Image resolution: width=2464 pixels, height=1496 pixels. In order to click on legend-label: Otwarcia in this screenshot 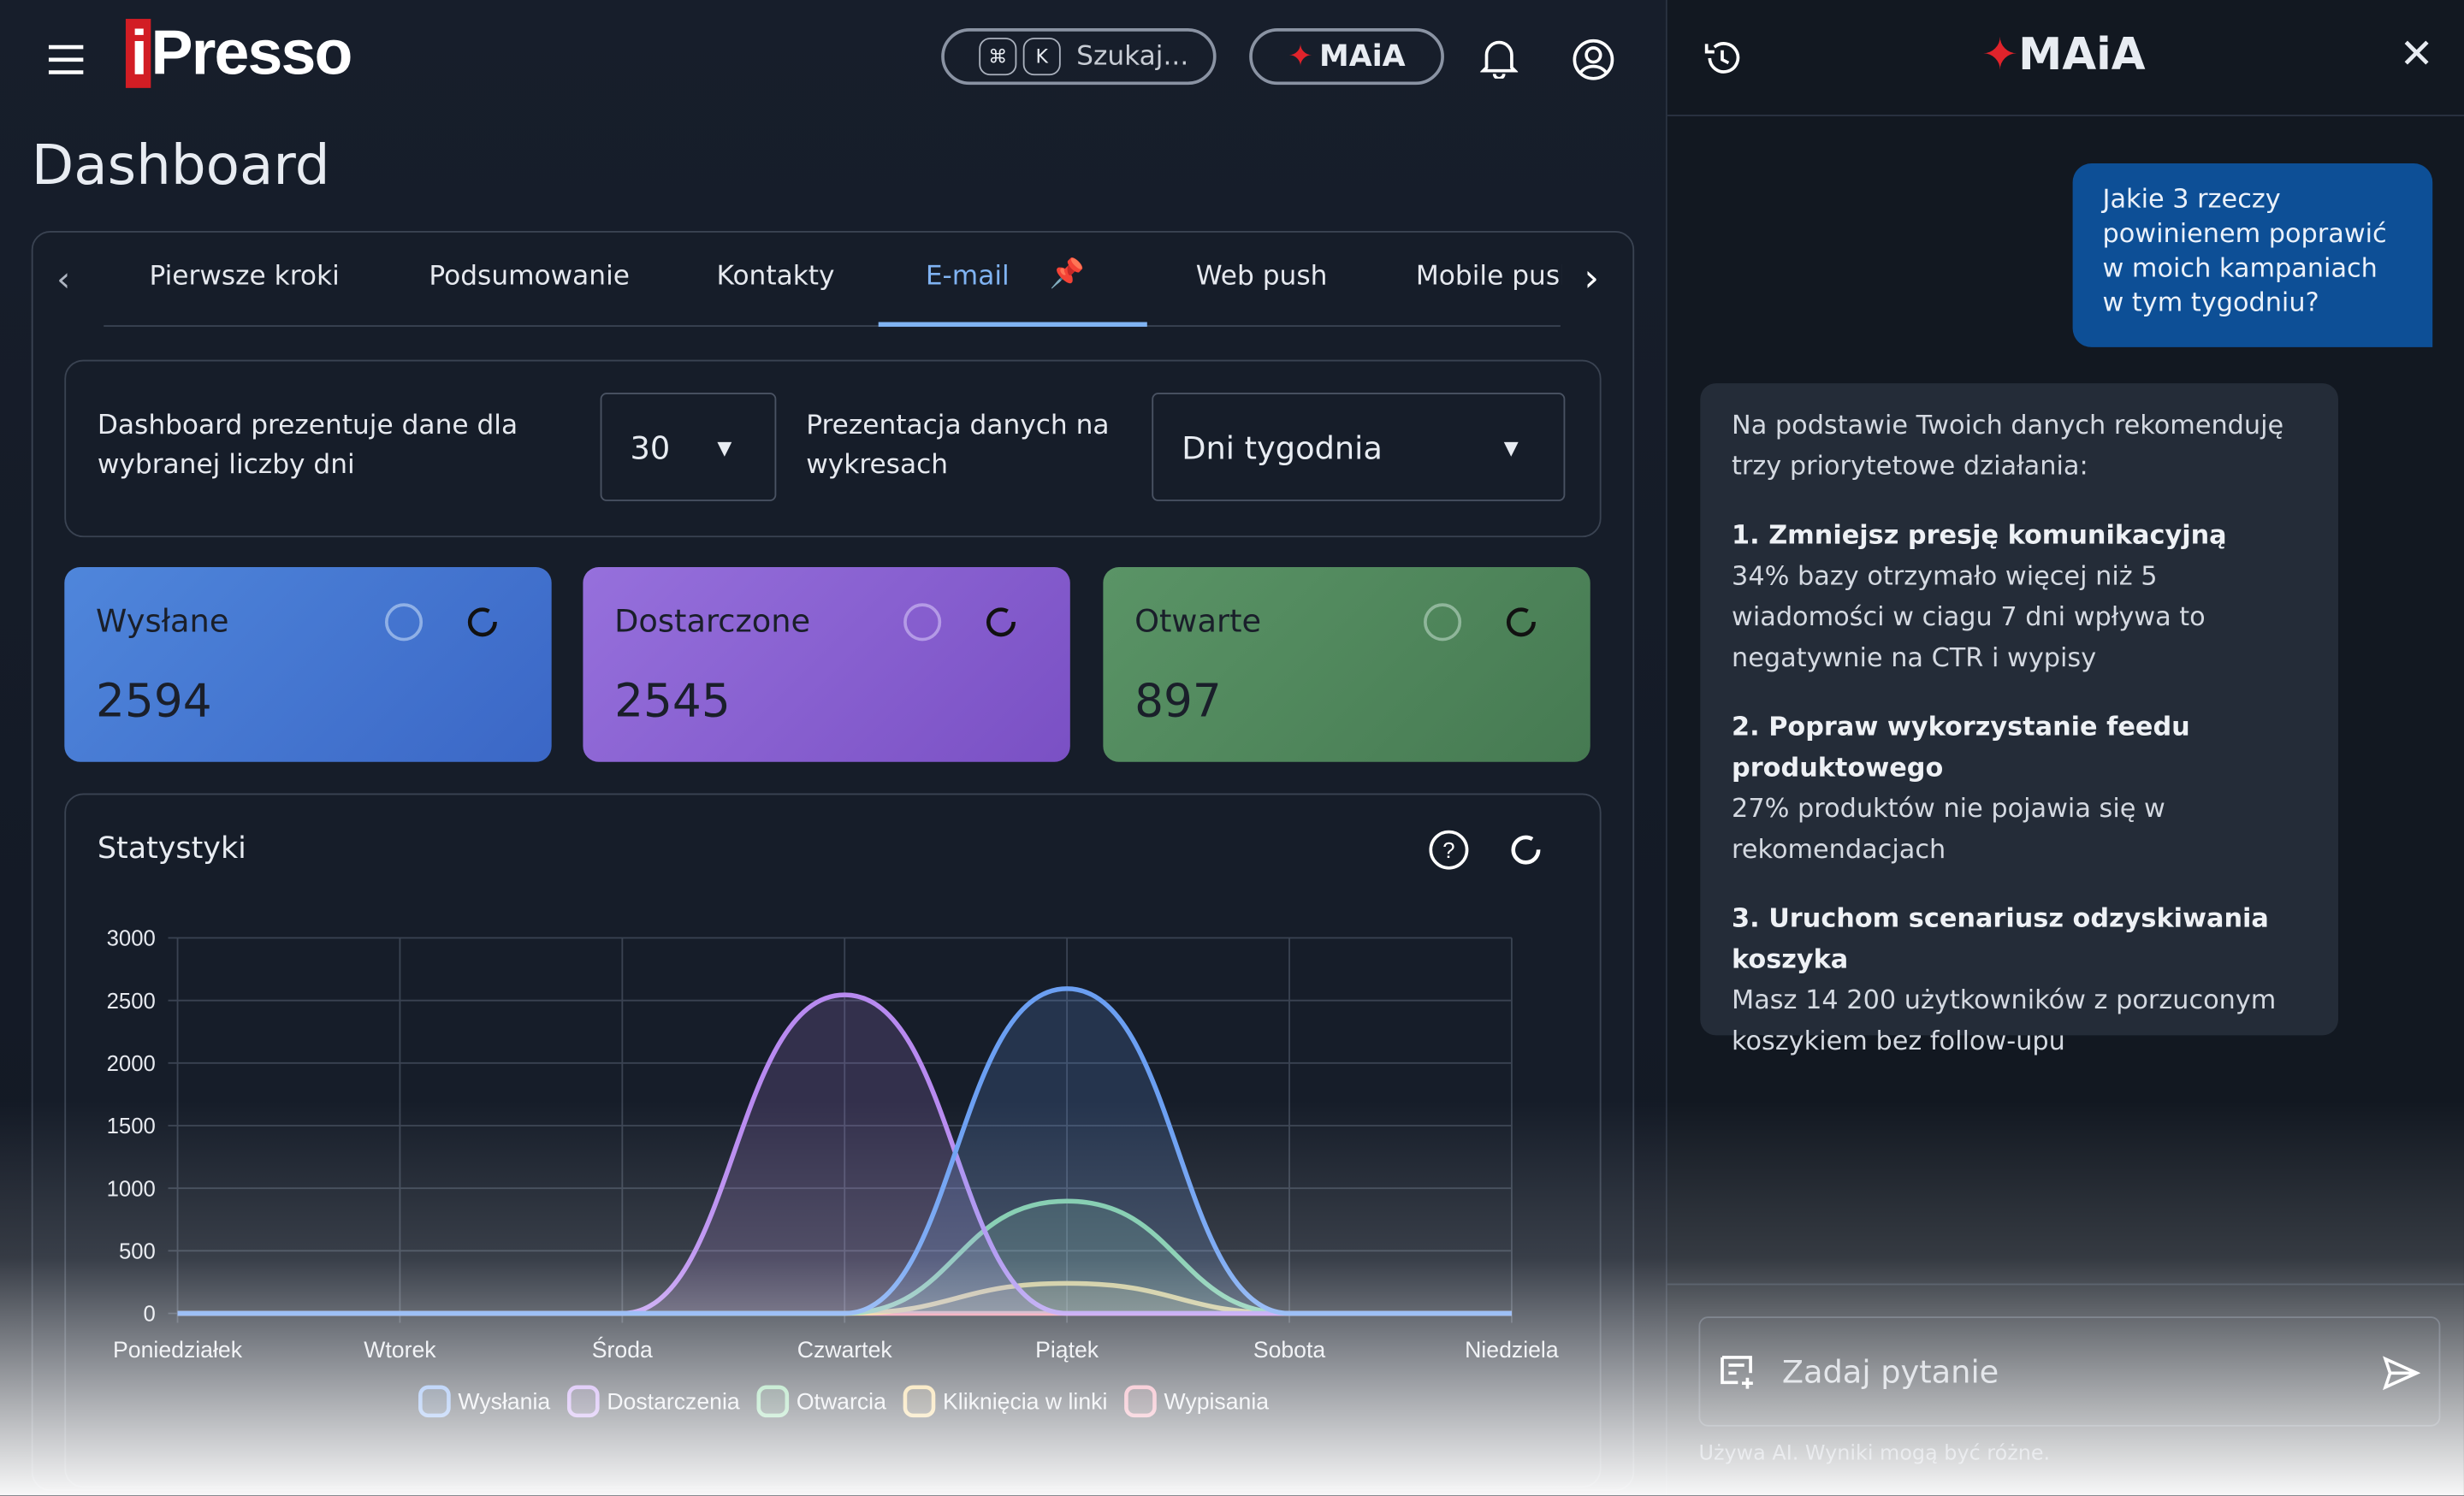, I will do `click(841, 1402)`.